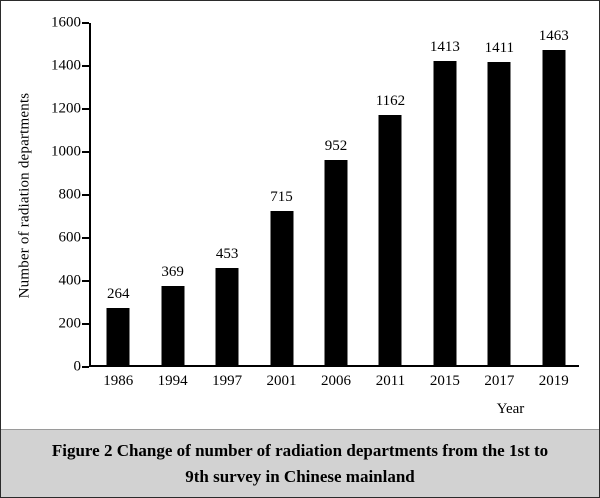 This screenshot has width=600, height=498. What do you see at coordinates (553, 36) in the screenshot?
I see `bar-value-label: 1463` at bounding box center [553, 36].